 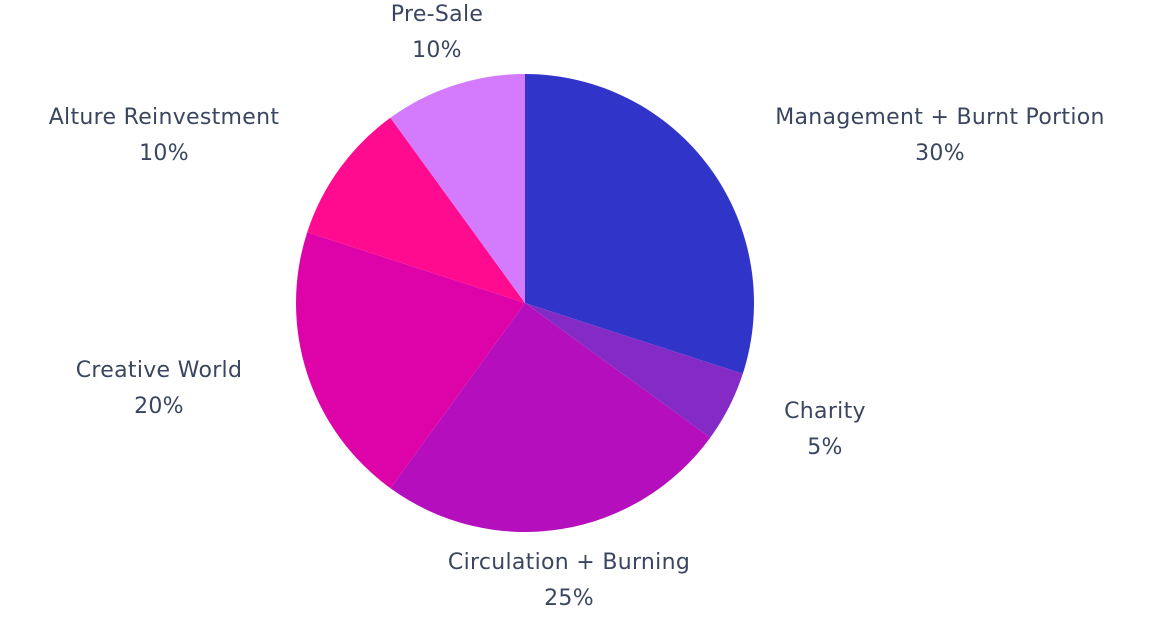 I want to click on pie-slice-alture-reinvestment, so click(x=416, y=210).